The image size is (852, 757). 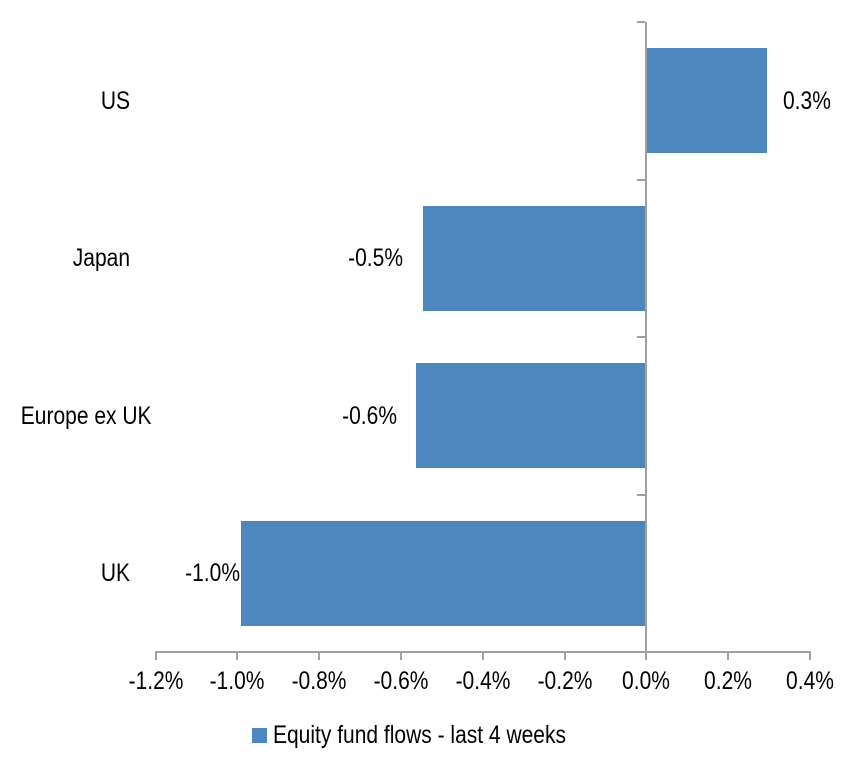 What do you see at coordinates (155, 681) in the screenshot?
I see `x-tick-label-0: -1.2%` at bounding box center [155, 681].